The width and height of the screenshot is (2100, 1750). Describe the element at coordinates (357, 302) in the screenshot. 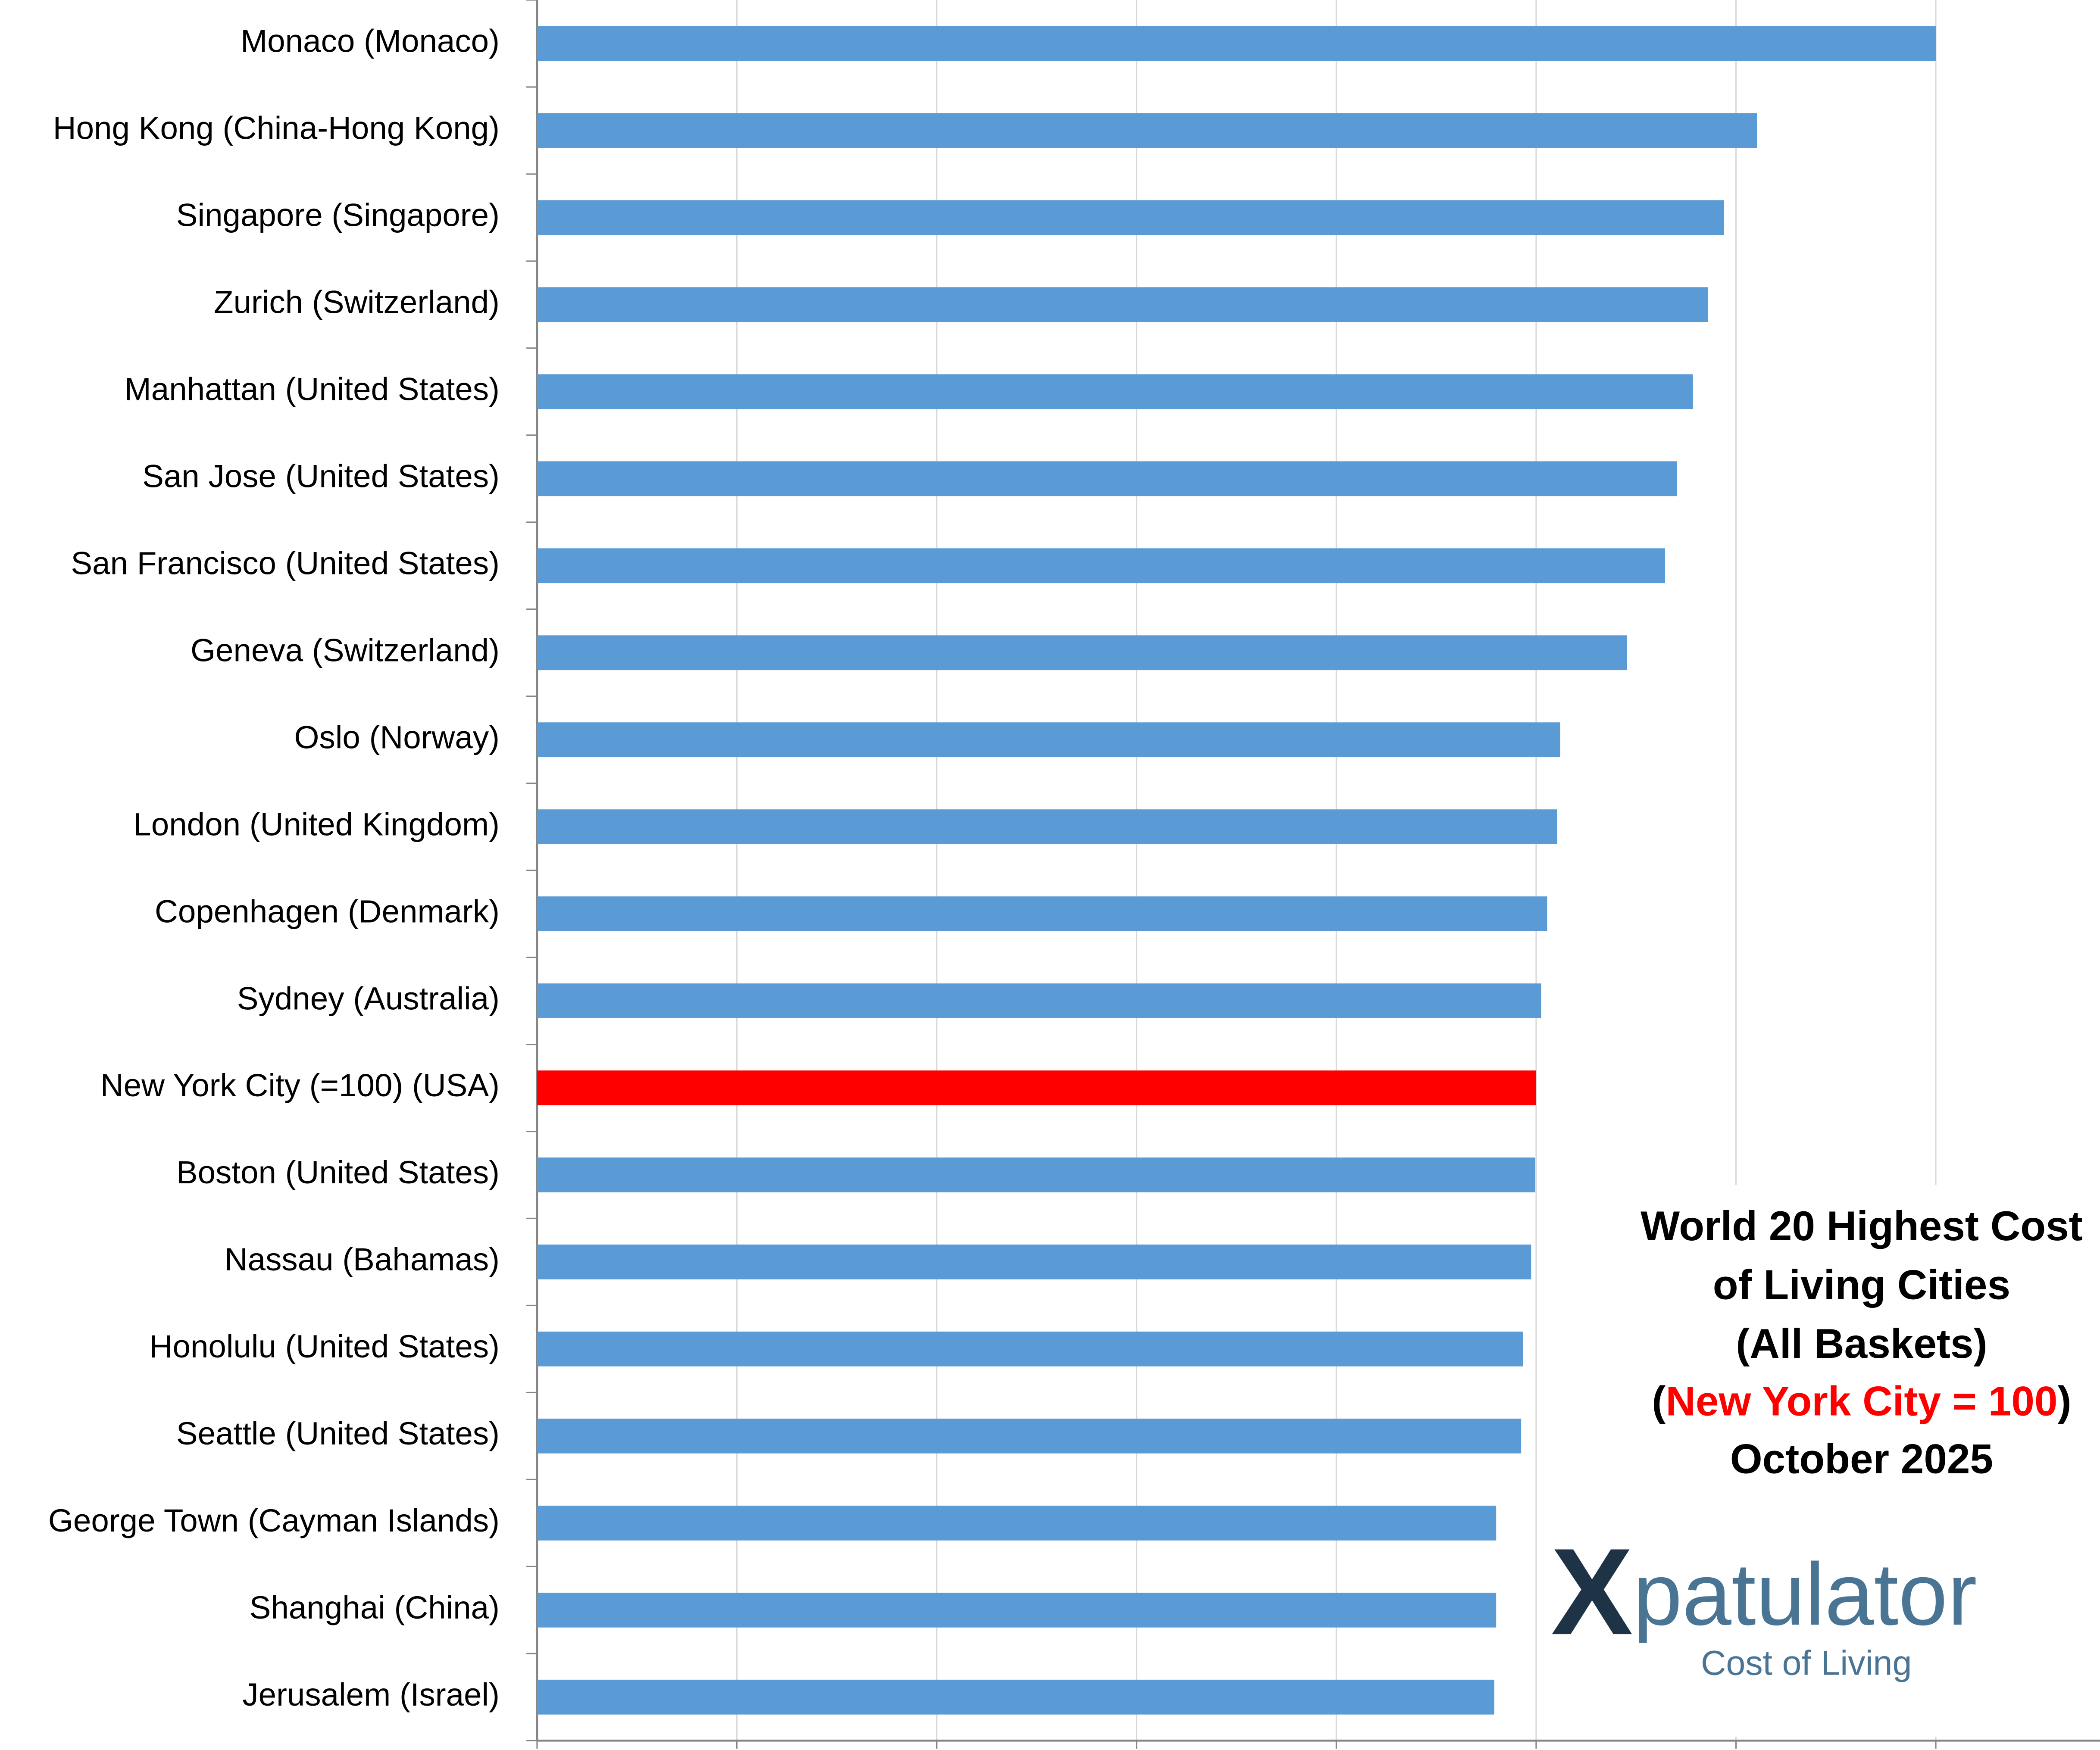

I see `category-label: Zurich (Switzerland)` at that location.